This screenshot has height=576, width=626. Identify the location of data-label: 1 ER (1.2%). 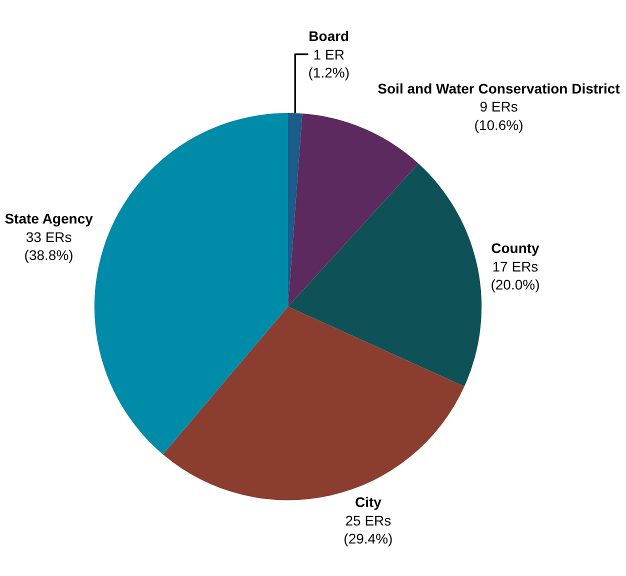
(329, 63).